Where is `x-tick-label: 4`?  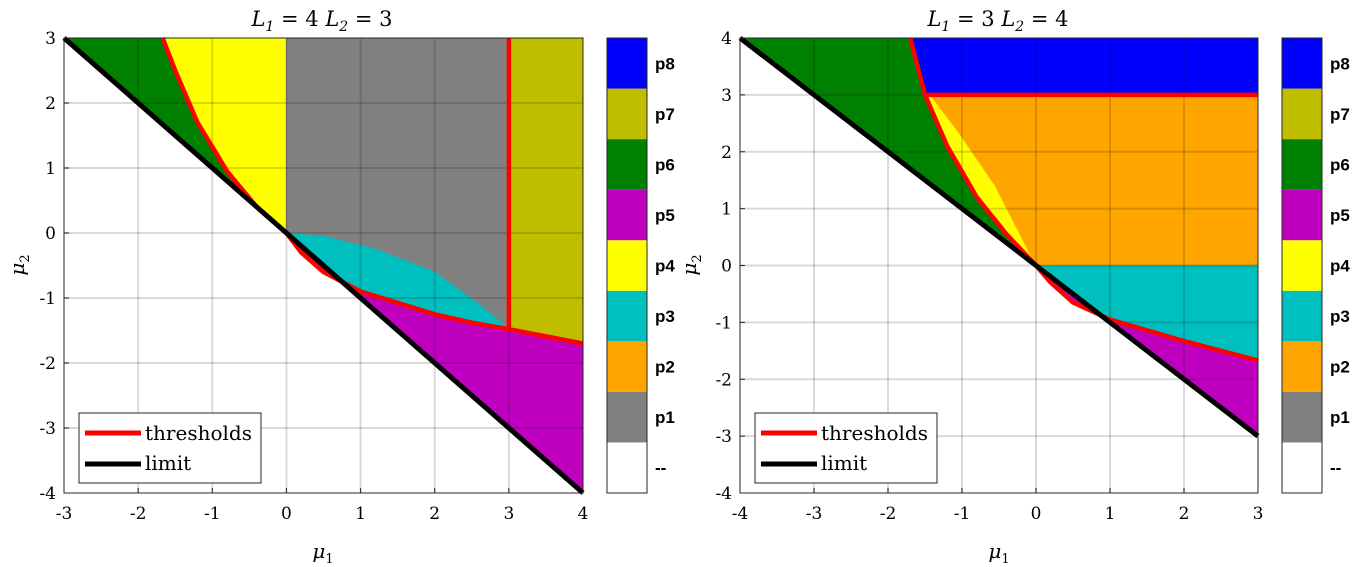 x-tick-label: 4 is located at coordinates (583, 514).